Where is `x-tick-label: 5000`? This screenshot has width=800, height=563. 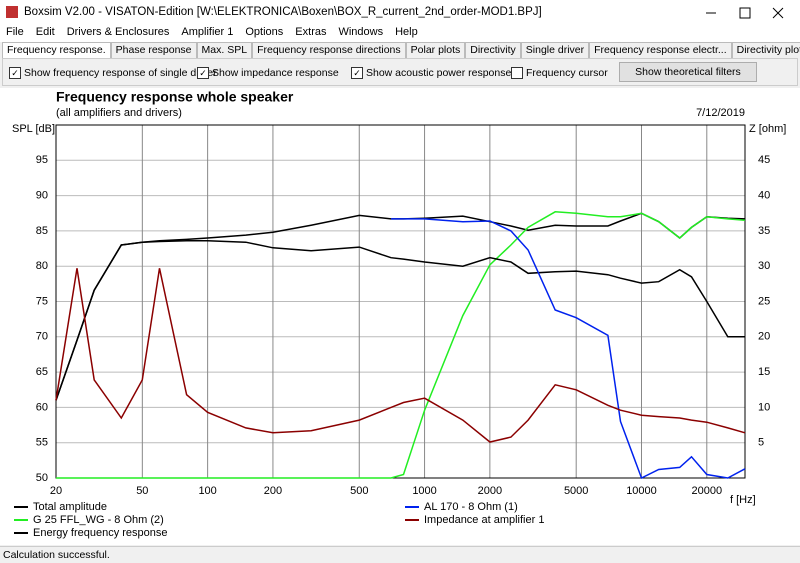
x-tick-label: 5000 is located at coordinates (576, 491).